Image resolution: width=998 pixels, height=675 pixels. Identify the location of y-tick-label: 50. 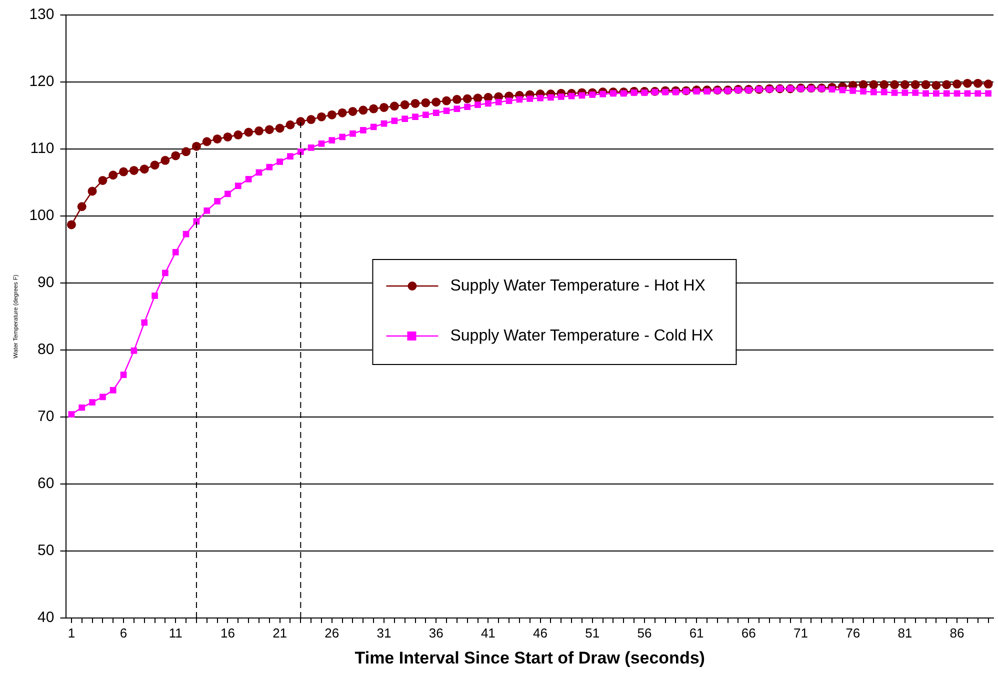
(46, 551).